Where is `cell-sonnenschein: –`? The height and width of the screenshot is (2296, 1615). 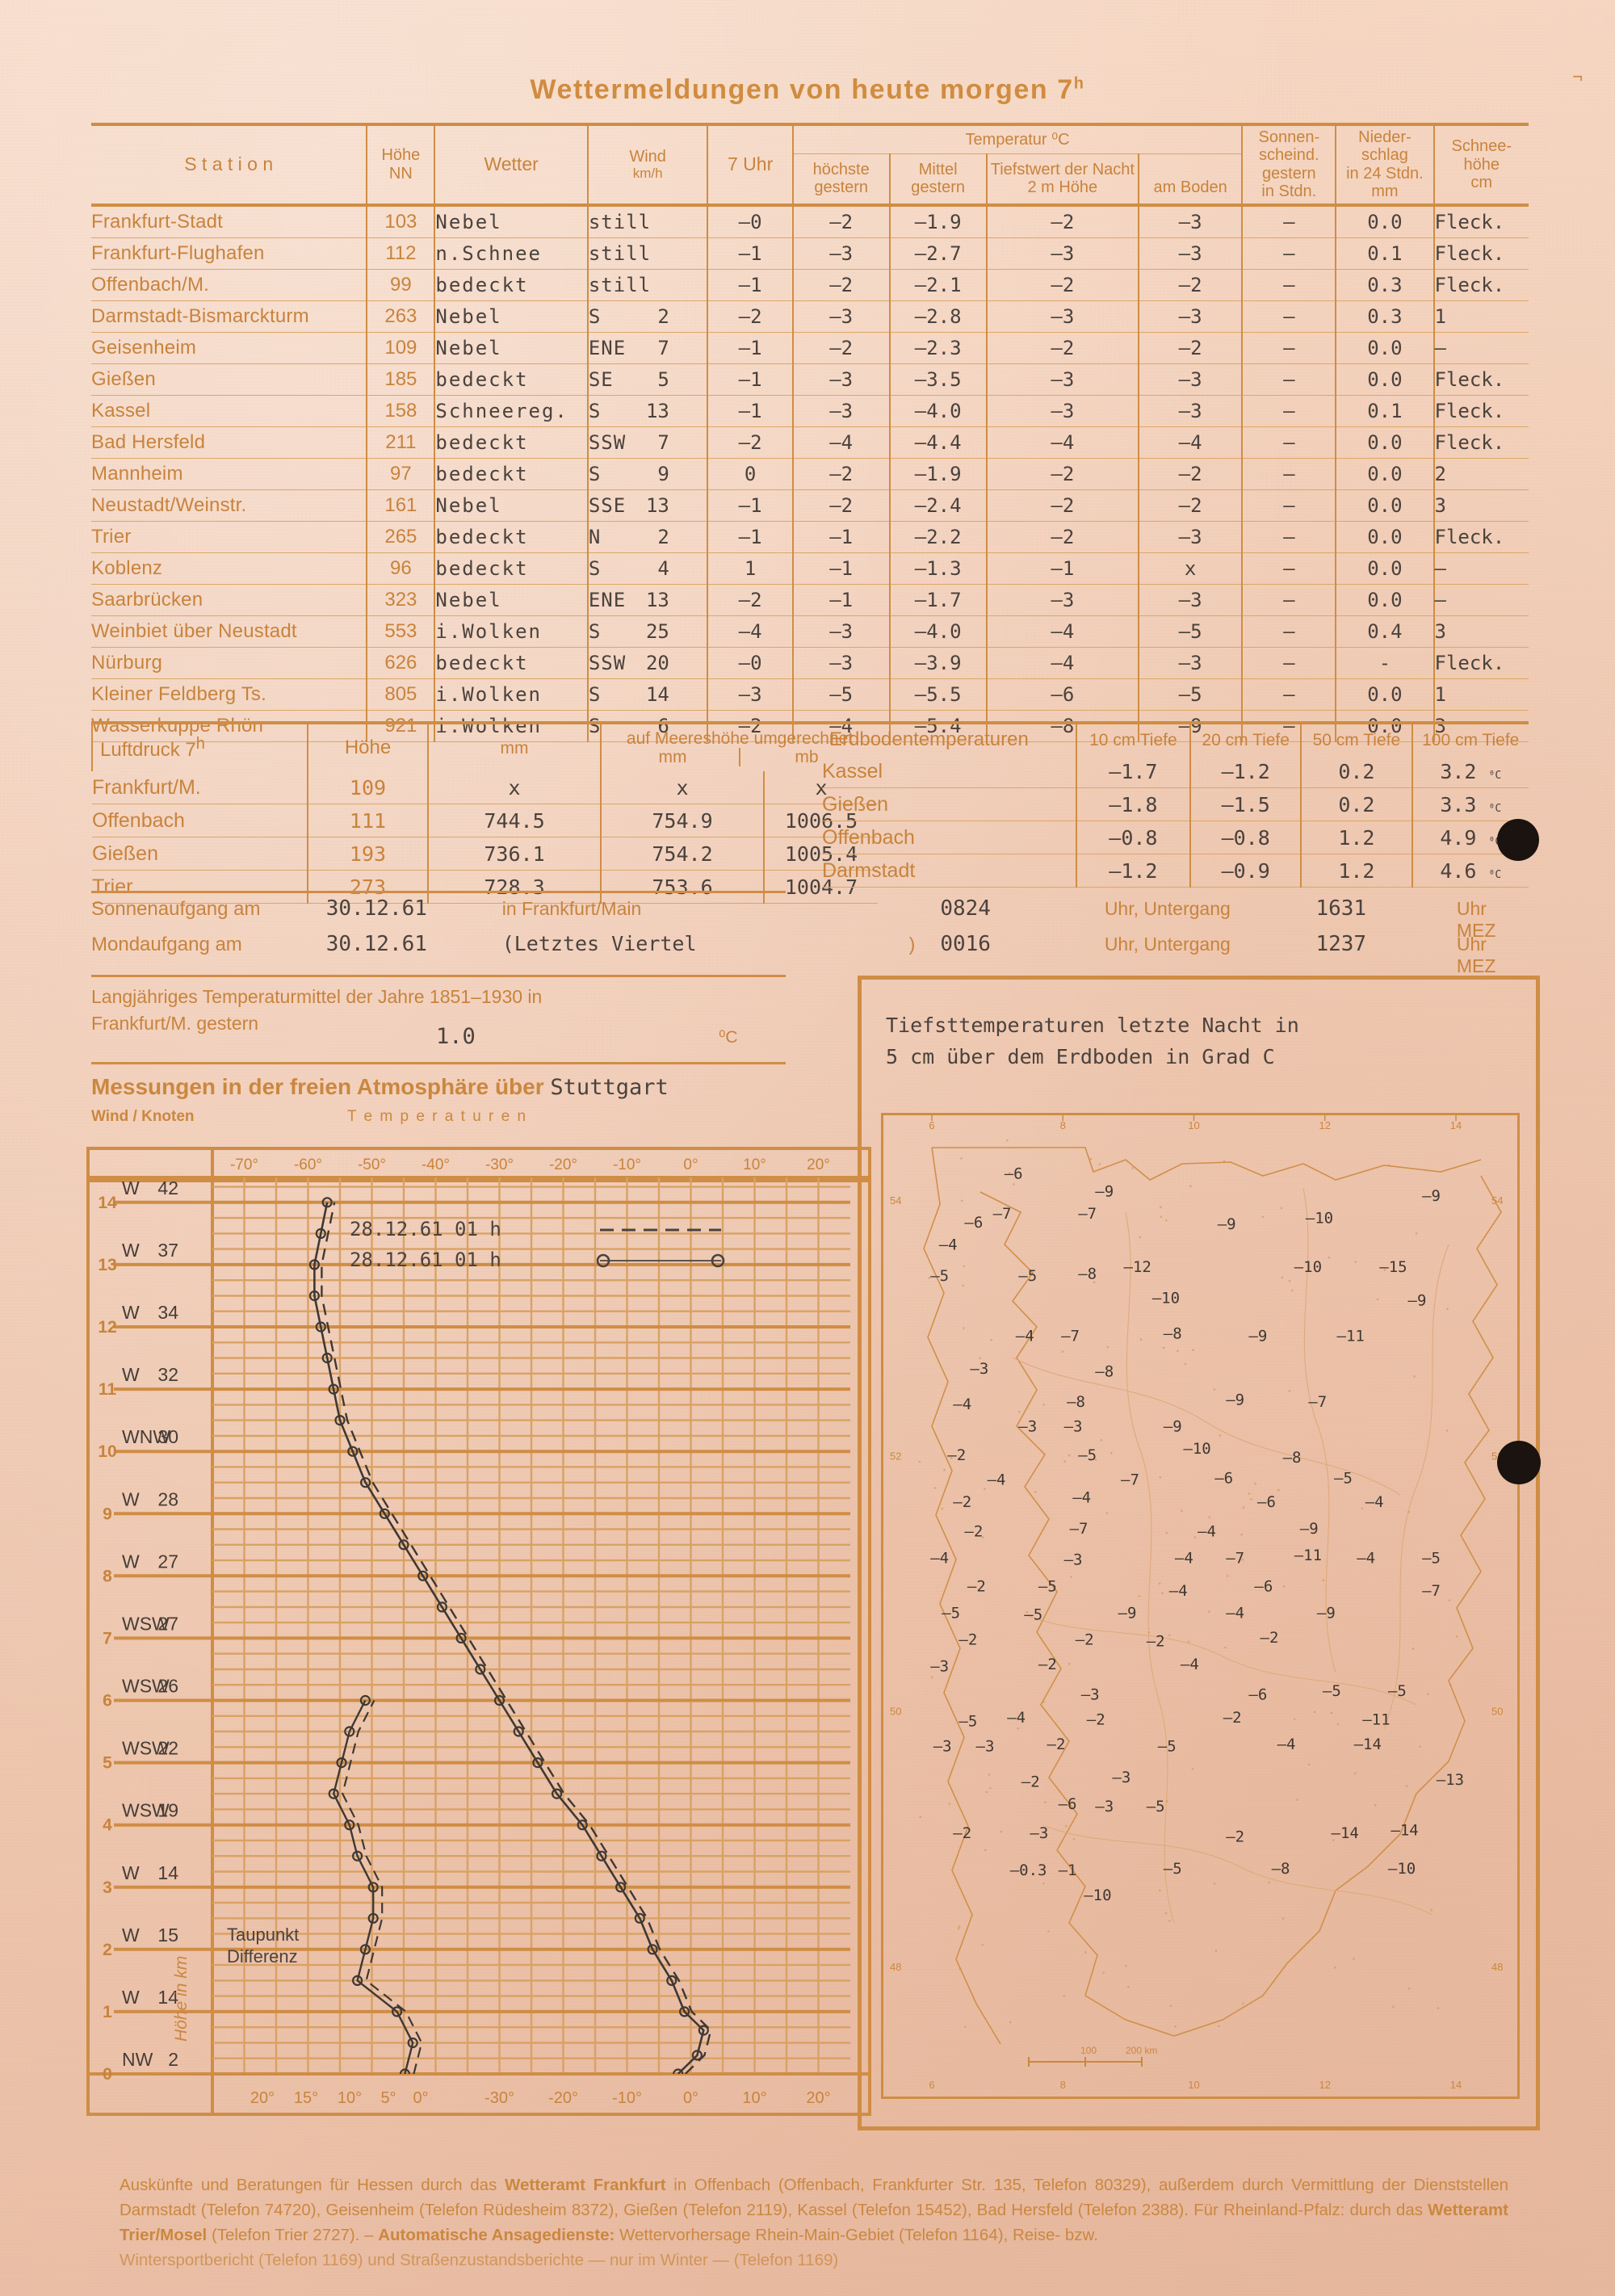 cell-sonnenschein: – is located at coordinates (1289, 411).